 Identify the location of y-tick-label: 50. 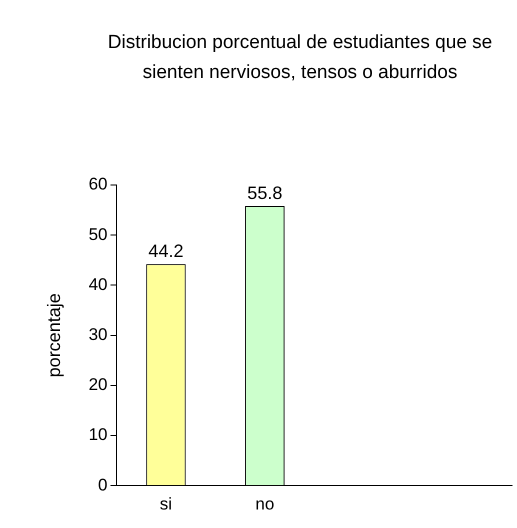
(98, 234).